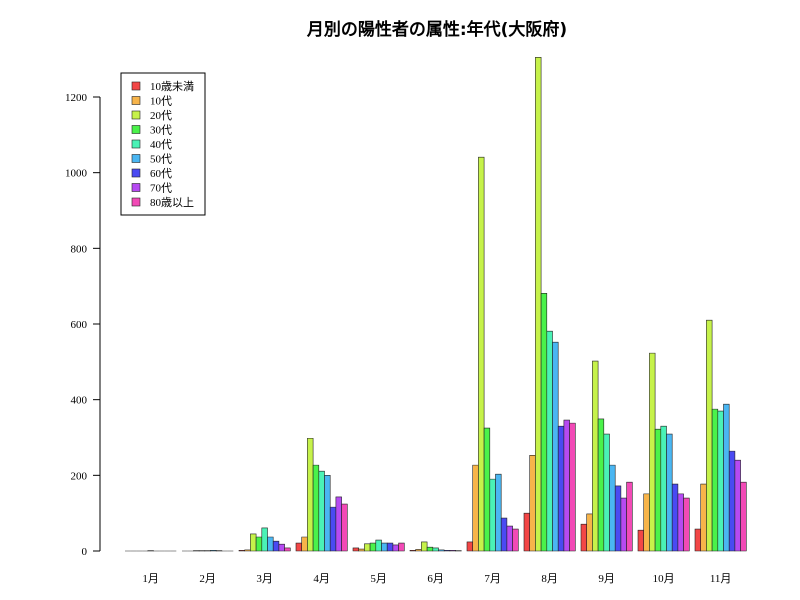 The image size is (800, 600). I want to click on legend-label: 30代, so click(161, 130).